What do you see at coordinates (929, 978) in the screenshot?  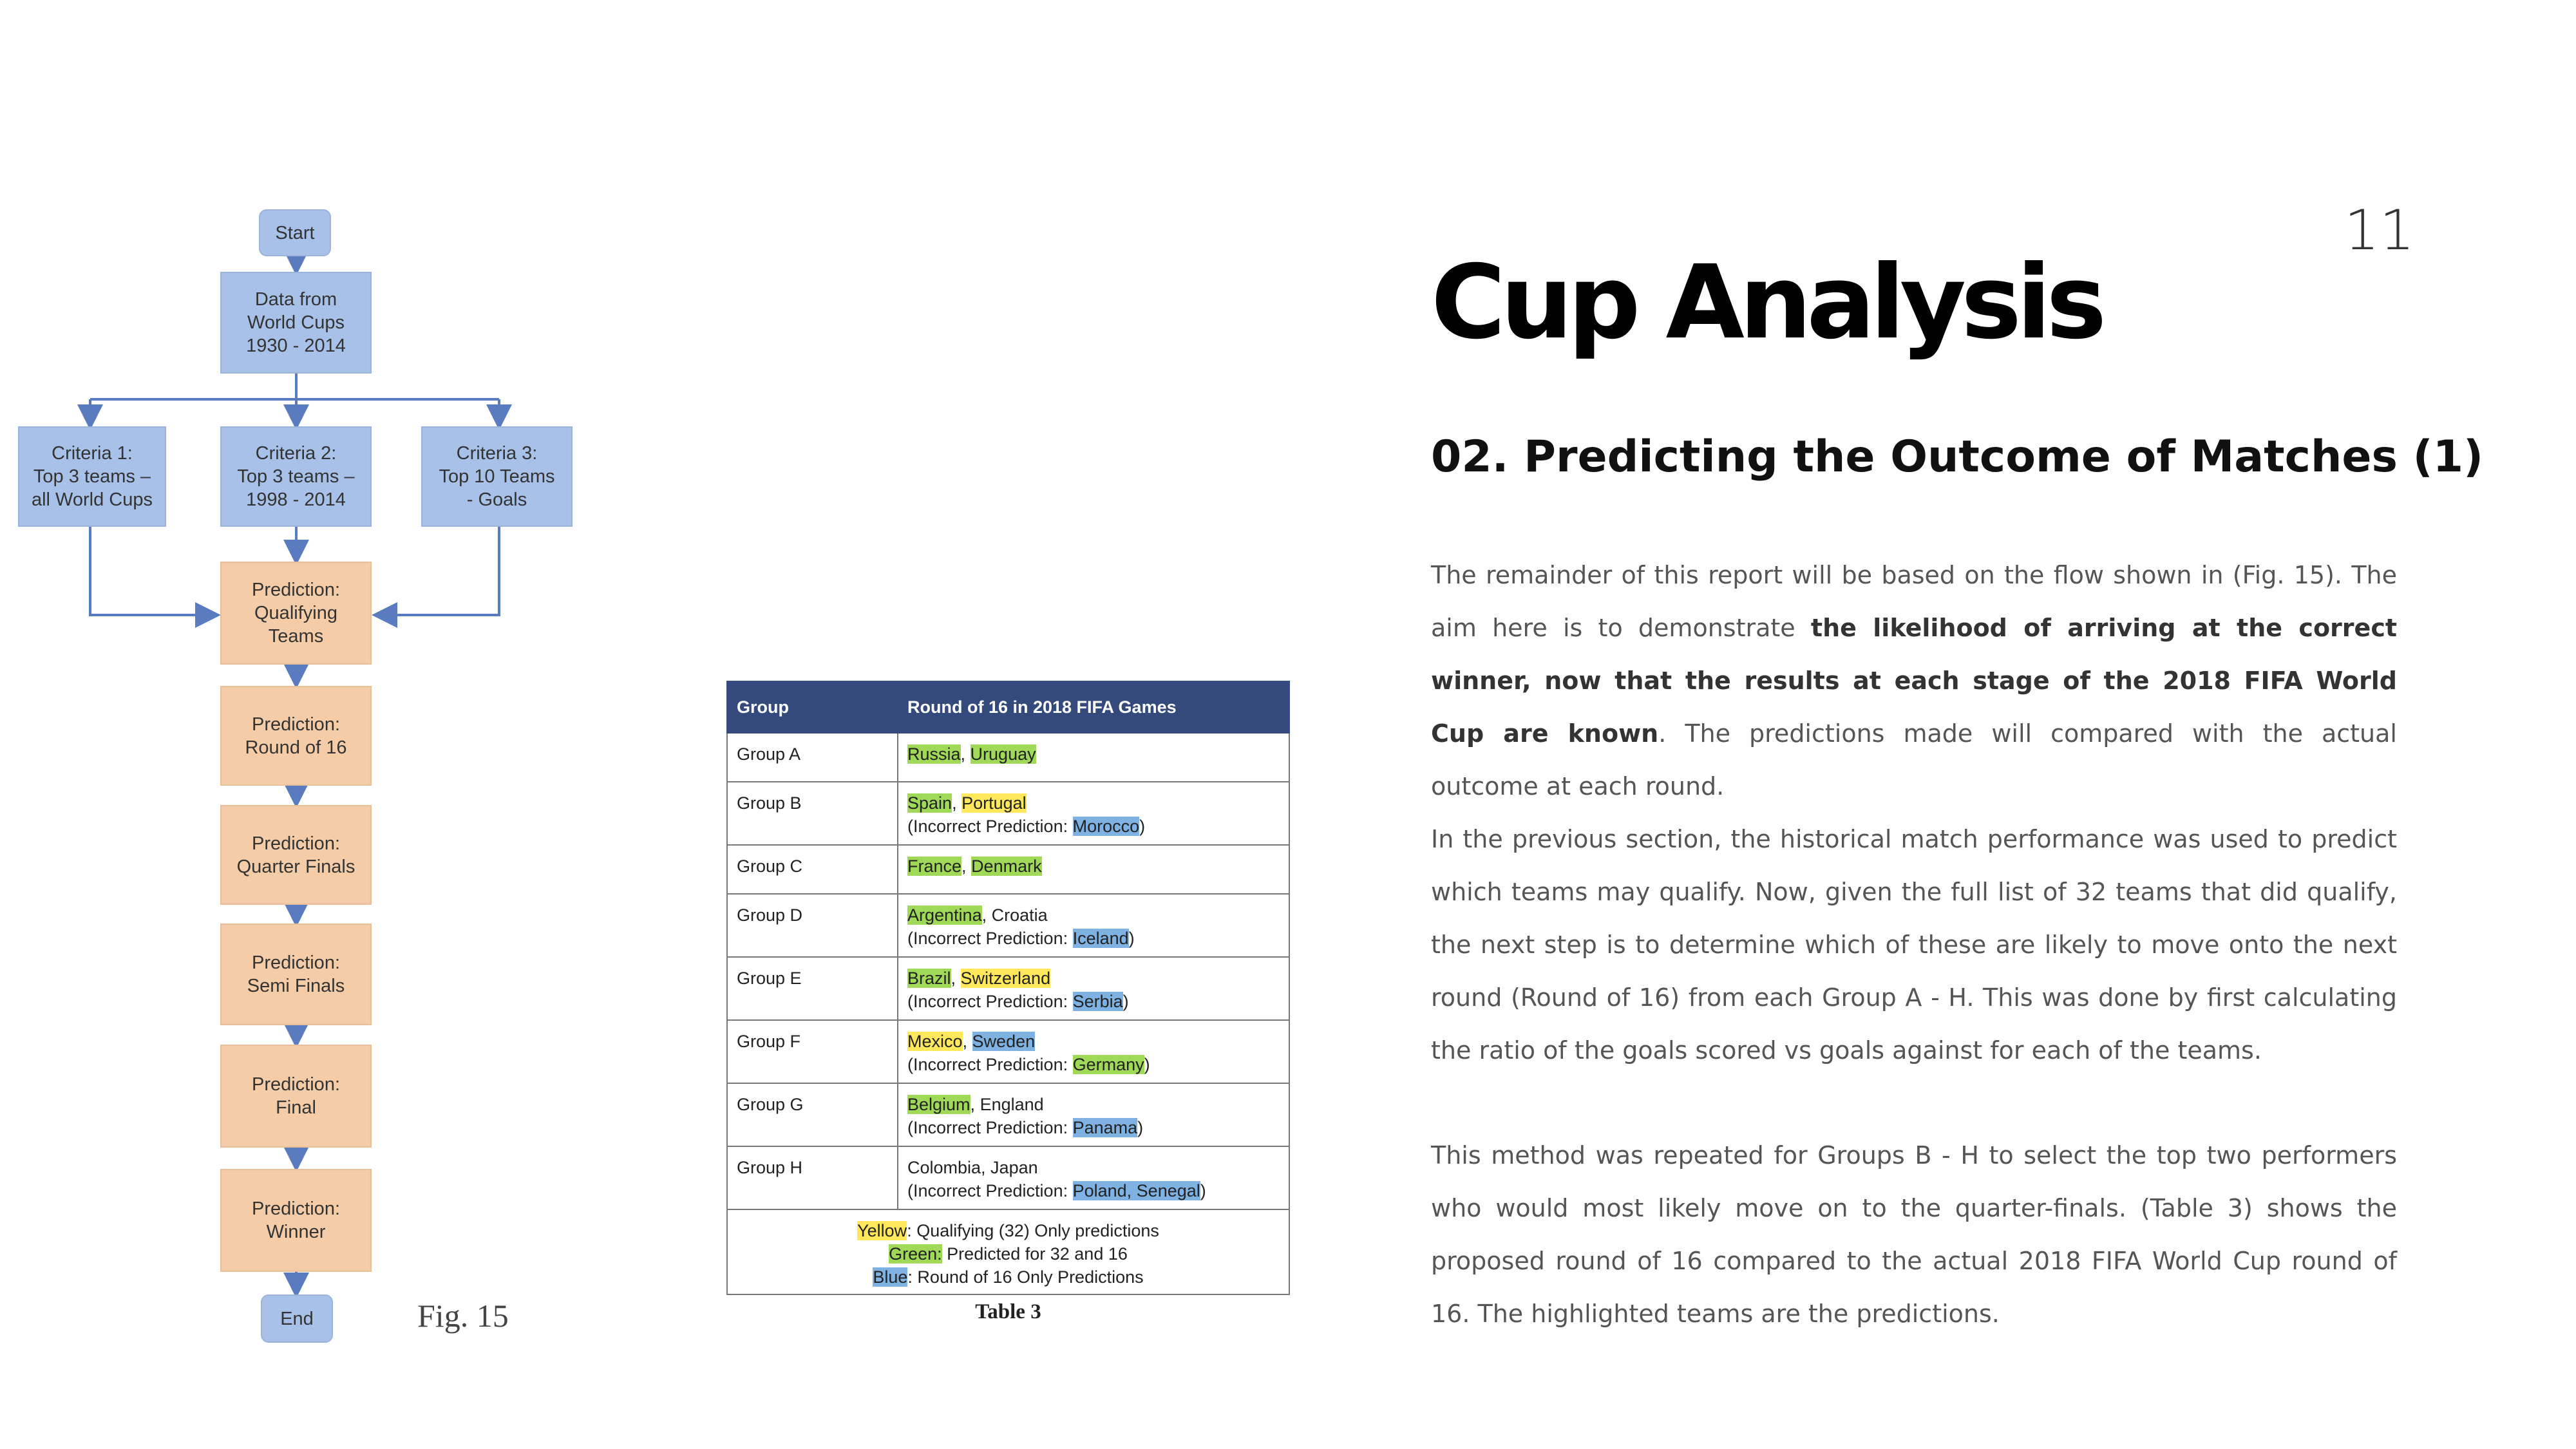 I see `team-highlight: Brazil` at bounding box center [929, 978].